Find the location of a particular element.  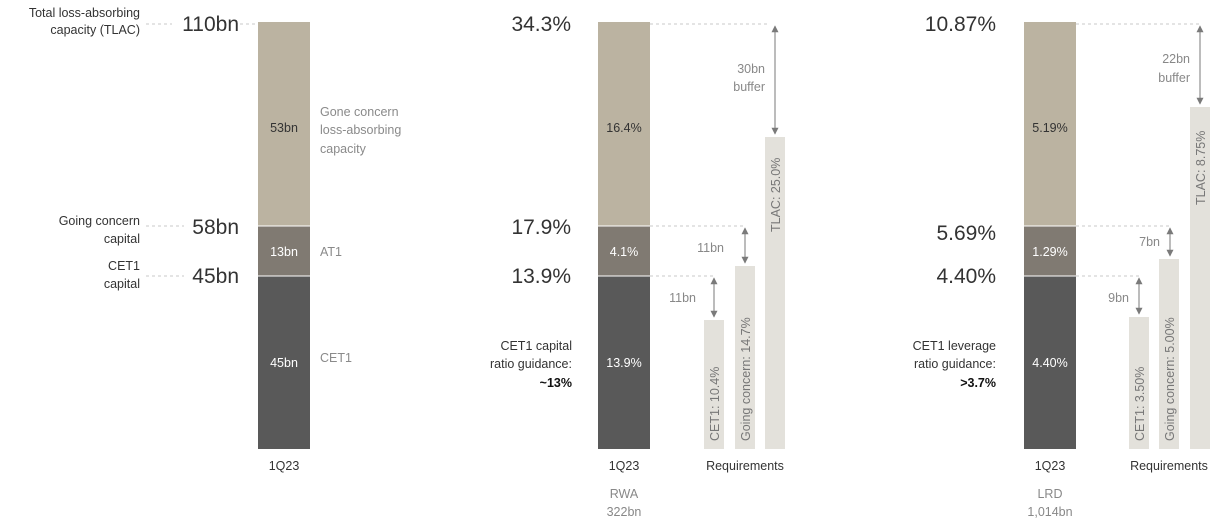

cet1-label-2: capital is located at coordinates (122, 284).